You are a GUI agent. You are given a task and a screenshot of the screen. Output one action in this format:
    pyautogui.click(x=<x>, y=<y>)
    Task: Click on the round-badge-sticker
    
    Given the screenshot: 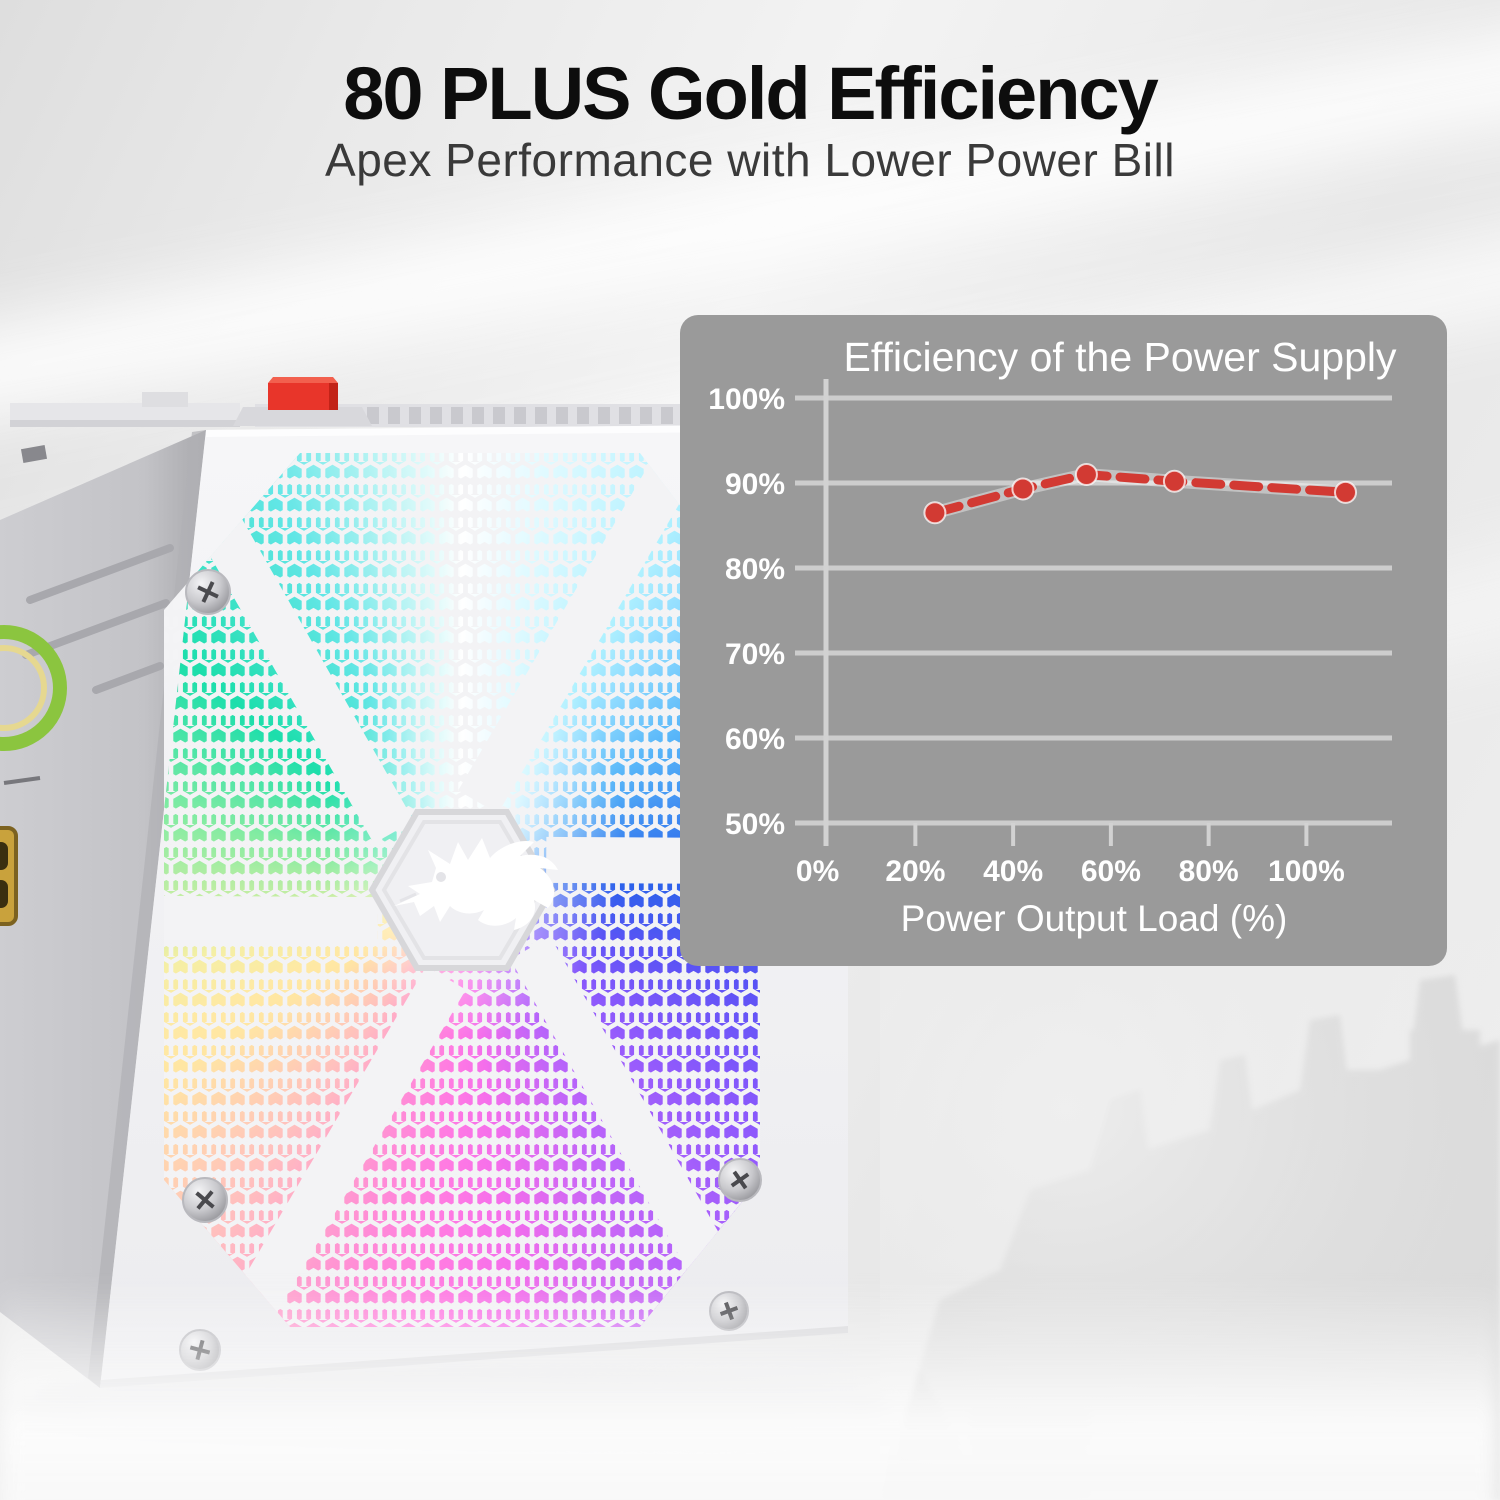 What is the action you would take?
    pyautogui.click(x=33, y=688)
    